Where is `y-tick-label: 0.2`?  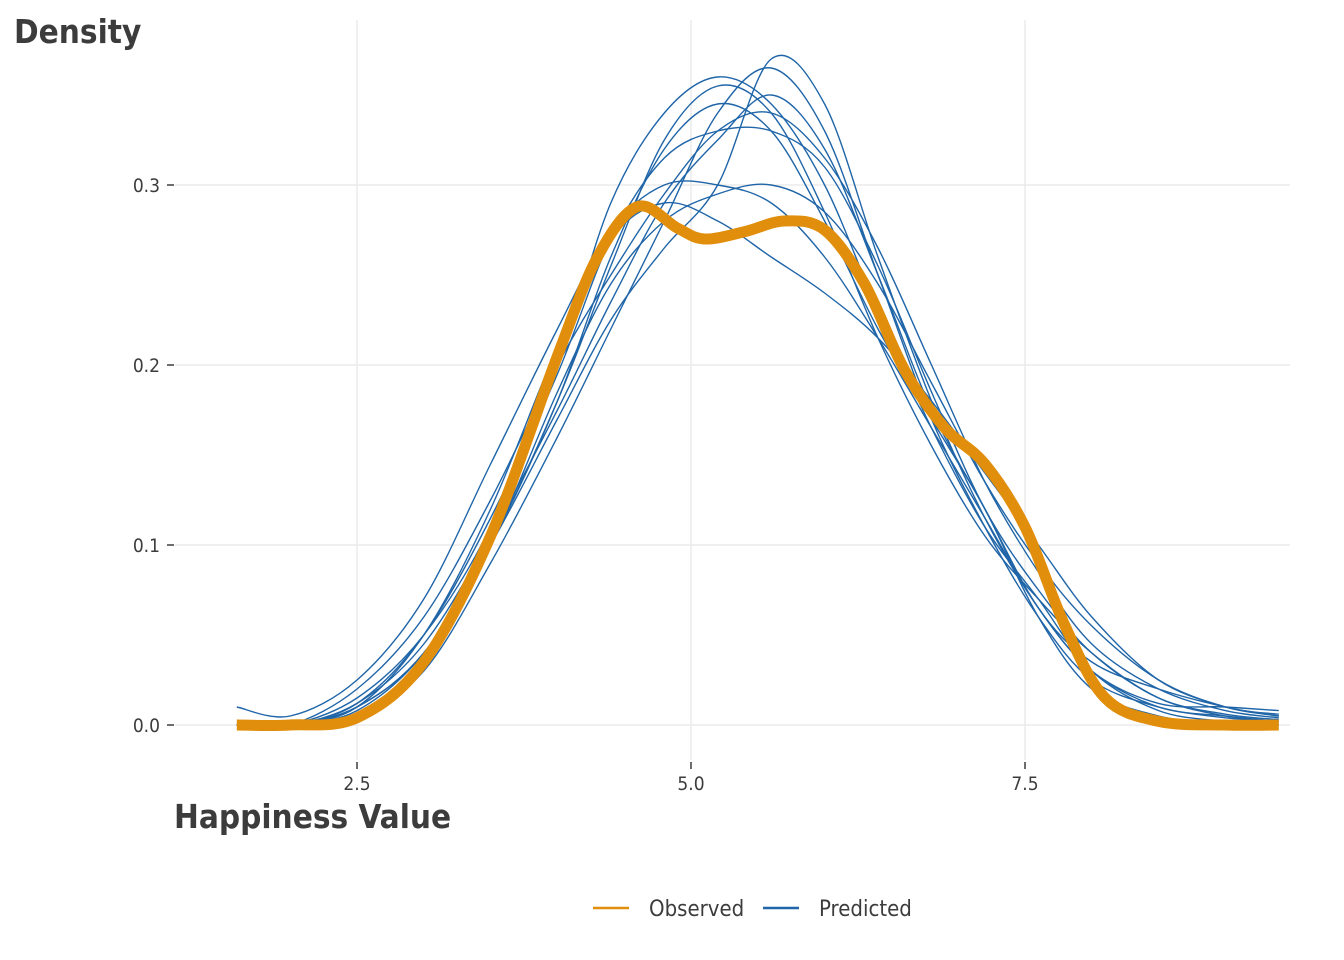
y-tick-label: 0.2 is located at coordinates (146, 366).